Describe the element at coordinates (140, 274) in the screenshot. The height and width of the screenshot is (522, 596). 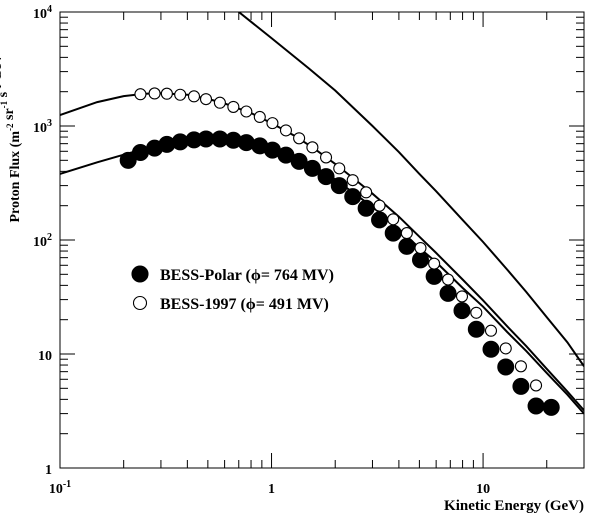
I see `legend-marker-filled` at that location.